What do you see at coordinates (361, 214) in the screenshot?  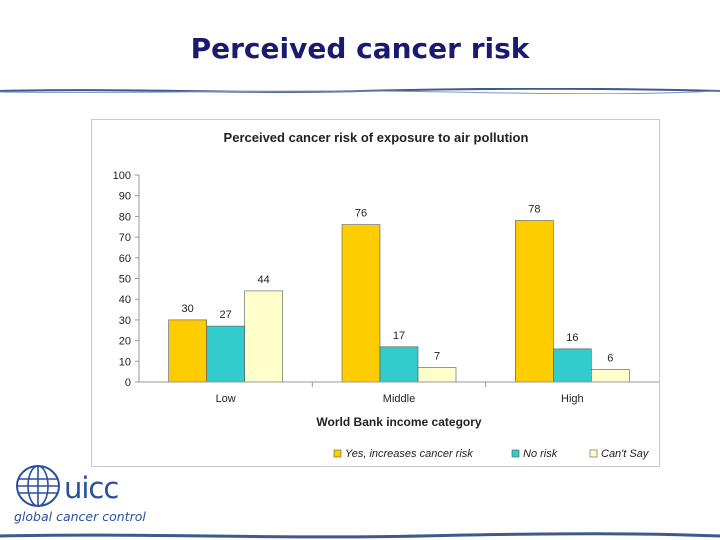 I see `data-label: 76` at bounding box center [361, 214].